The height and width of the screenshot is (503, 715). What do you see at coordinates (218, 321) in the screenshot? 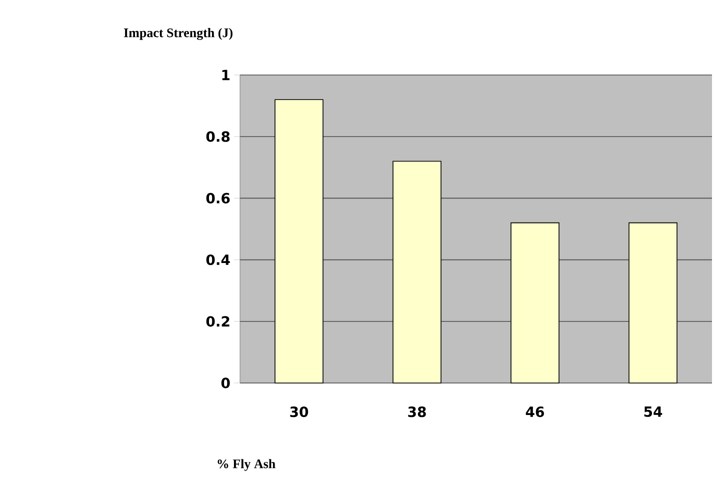
I see `y-tick-label: 0.2` at bounding box center [218, 321].